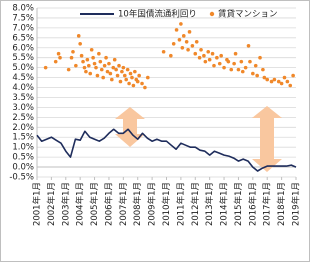 This screenshot has height=262, width=320. I want to click on y-tick-label: 2.0%, so click(23, 128).